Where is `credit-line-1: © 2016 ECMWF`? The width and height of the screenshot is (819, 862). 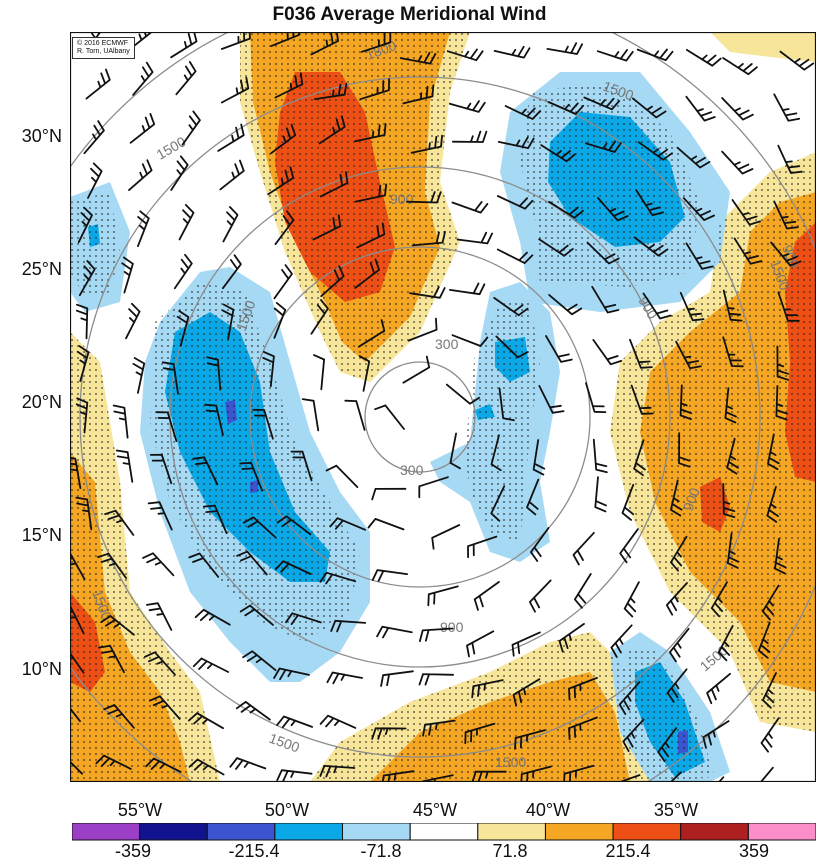
credit-line-1: © 2016 ECMWF is located at coordinates (103, 43).